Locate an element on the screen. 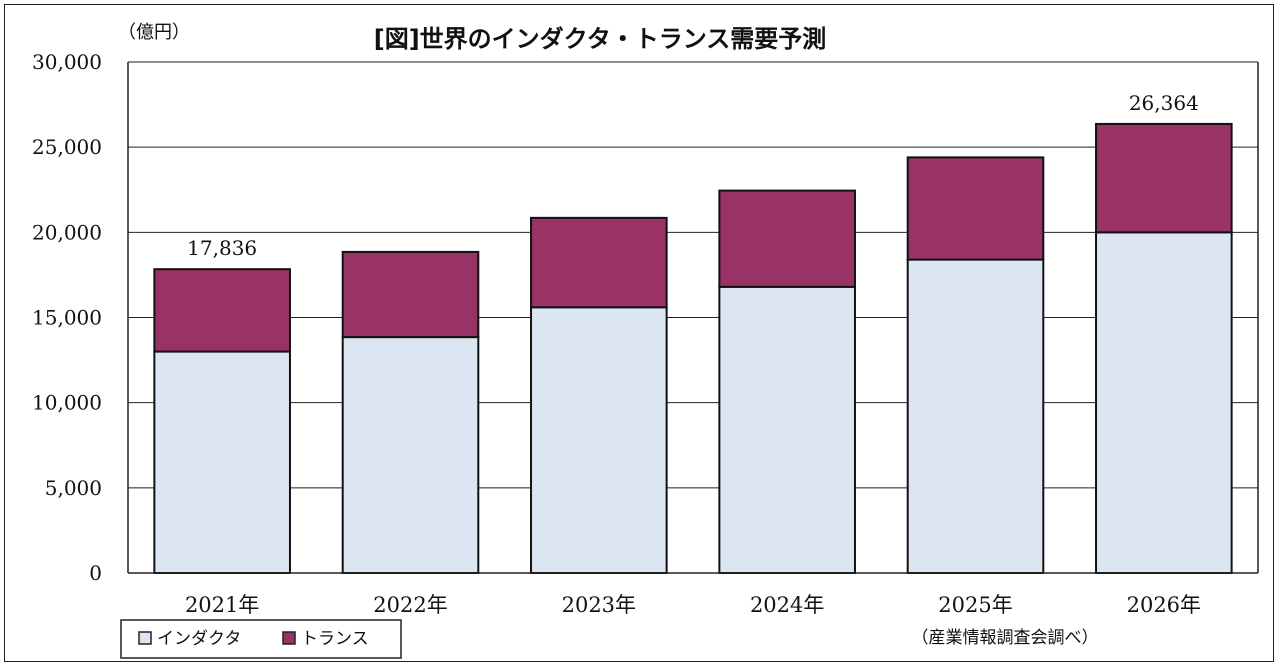 The width and height of the screenshot is (1280, 668). legend: インダクタ トランス is located at coordinates (261, 639).